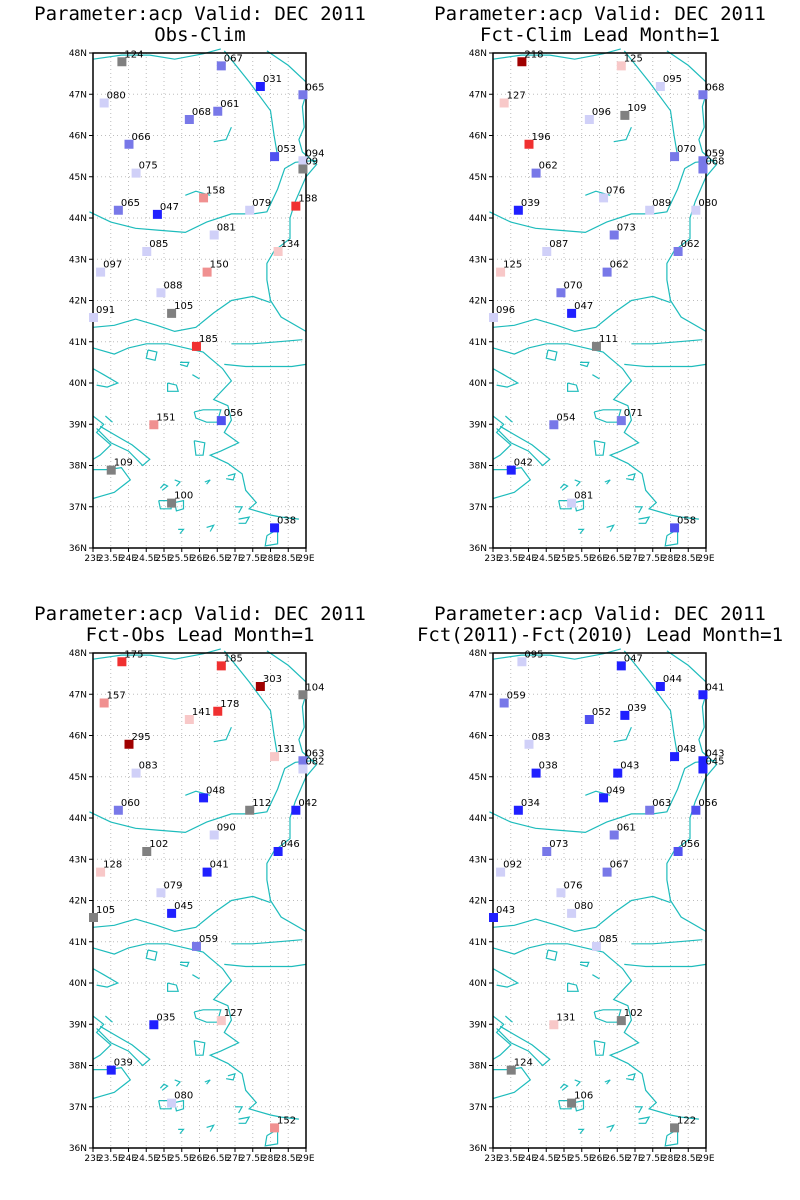 Image resolution: width=800 pixels, height=1200 pixels. What do you see at coordinates (478, 1108) in the screenshot?
I see `lat-tick-label: 37N` at bounding box center [478, 1108].